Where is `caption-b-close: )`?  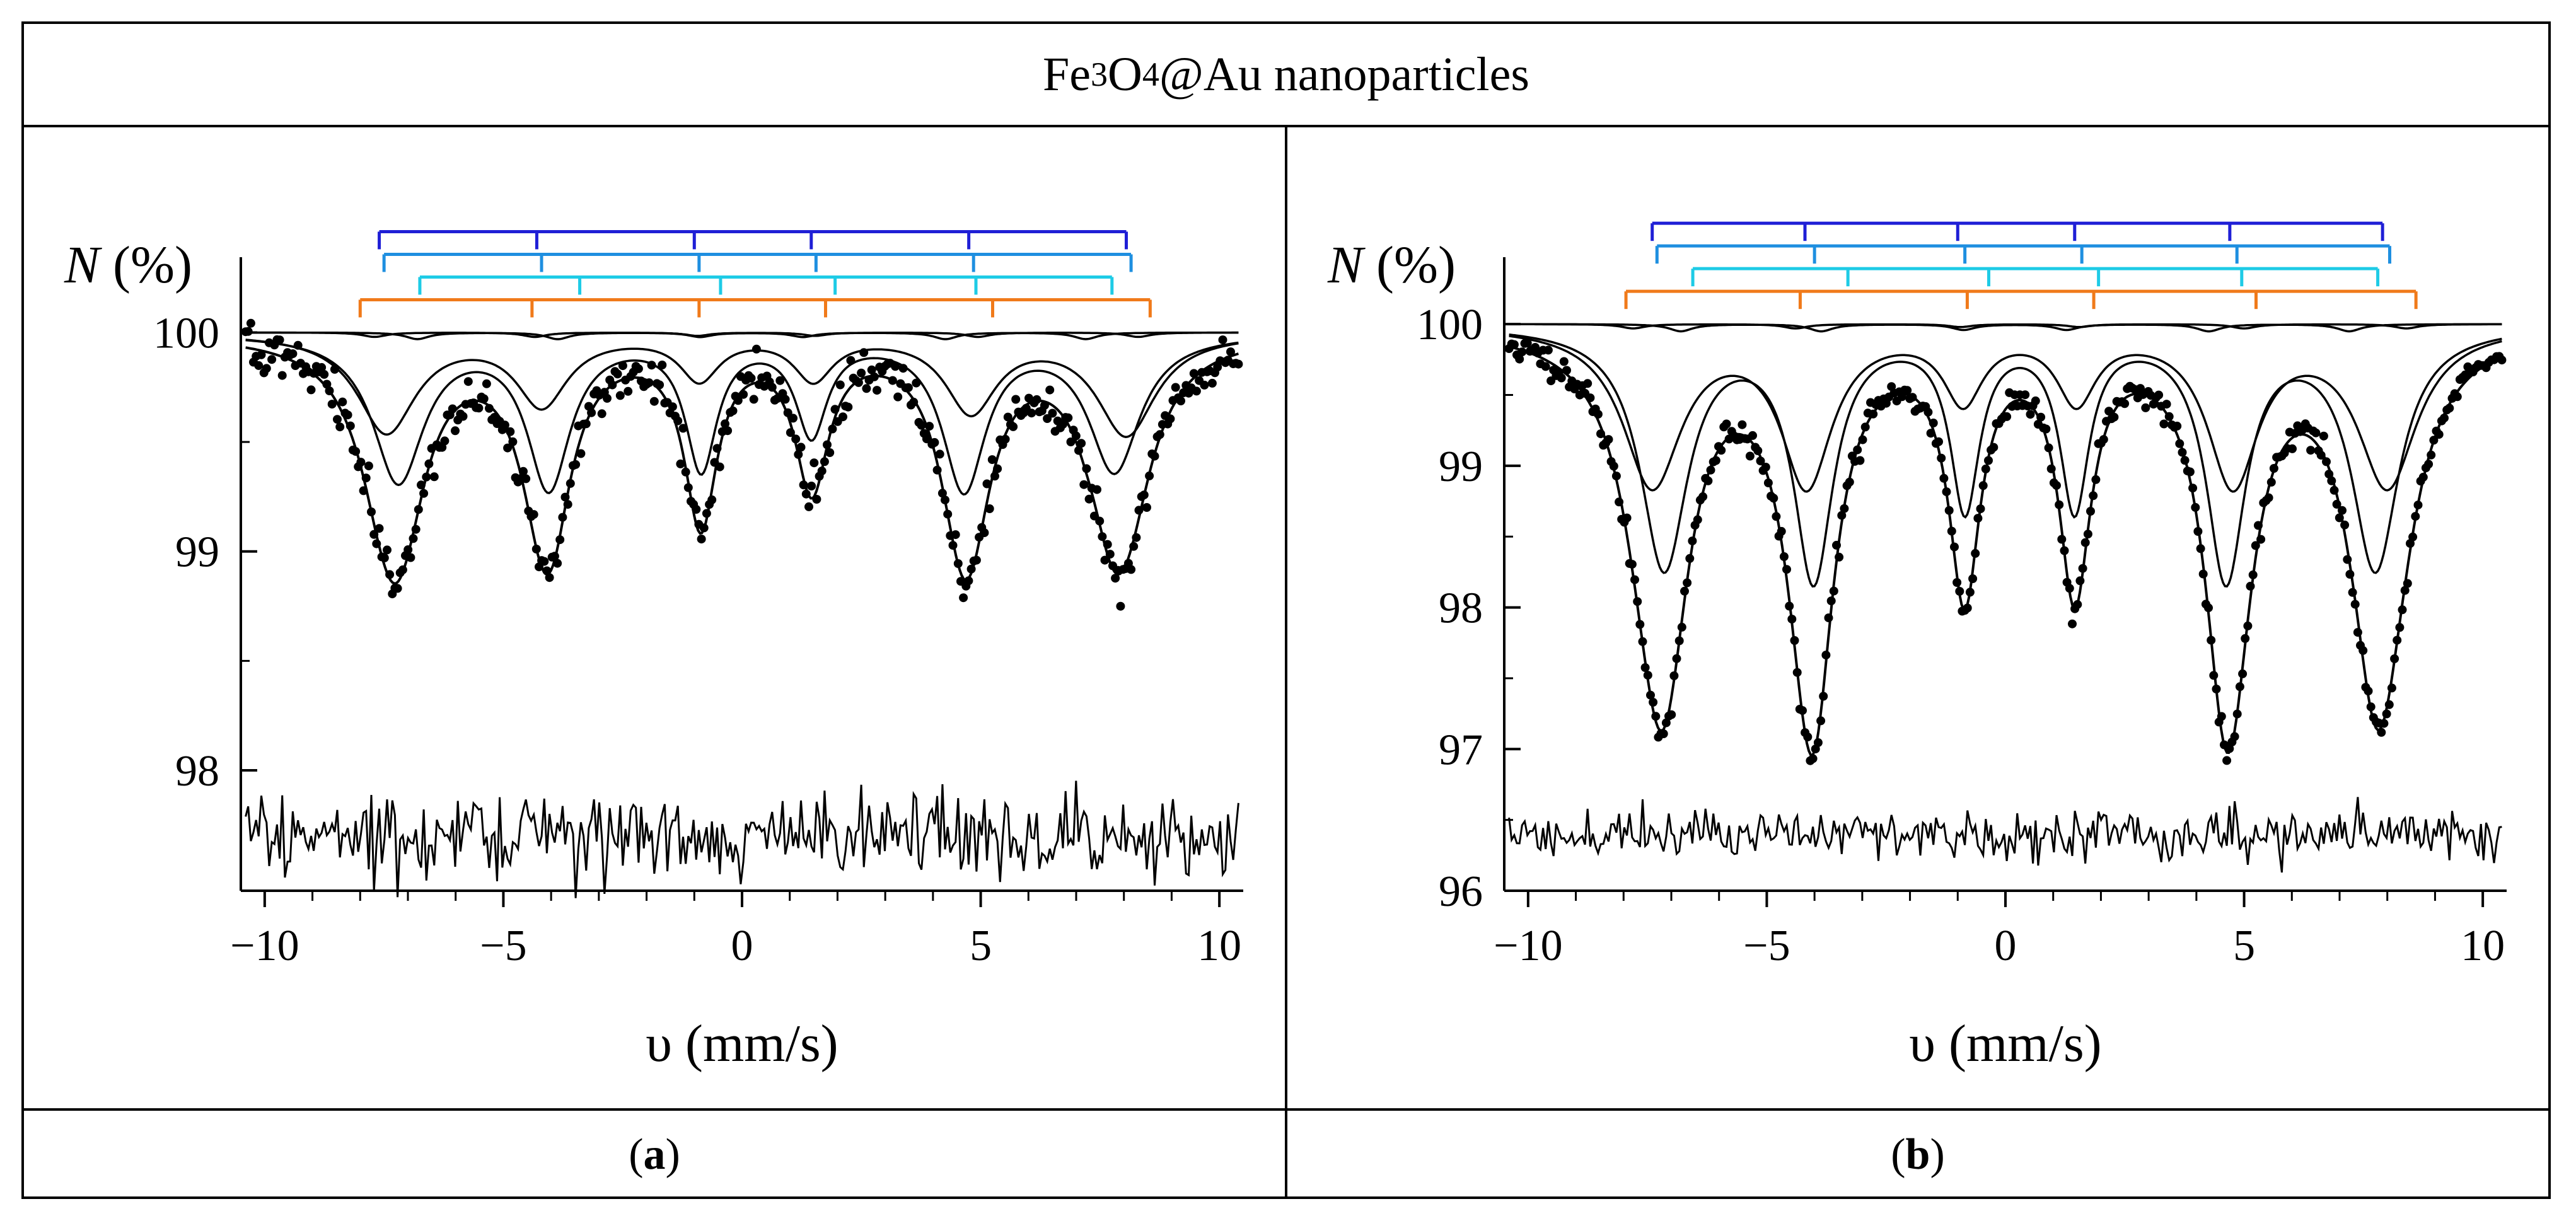 caption-b-close: ) is located at coordinates (1937, 1154).